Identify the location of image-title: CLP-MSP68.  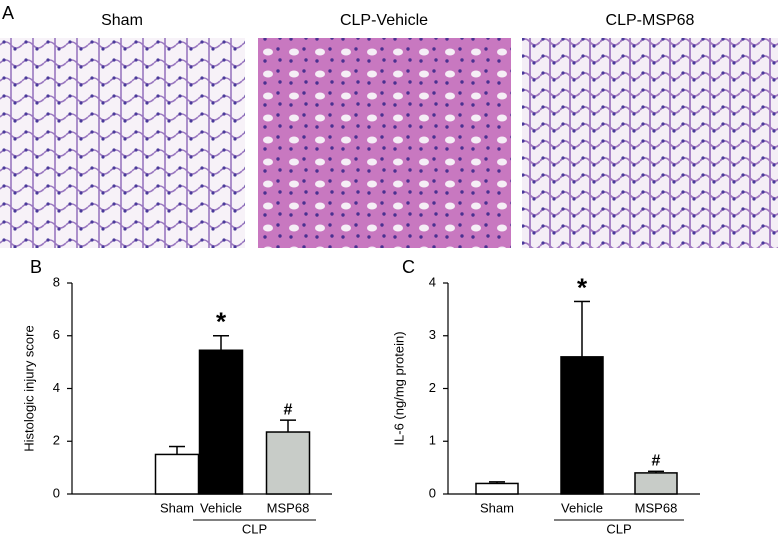
(650, 20).